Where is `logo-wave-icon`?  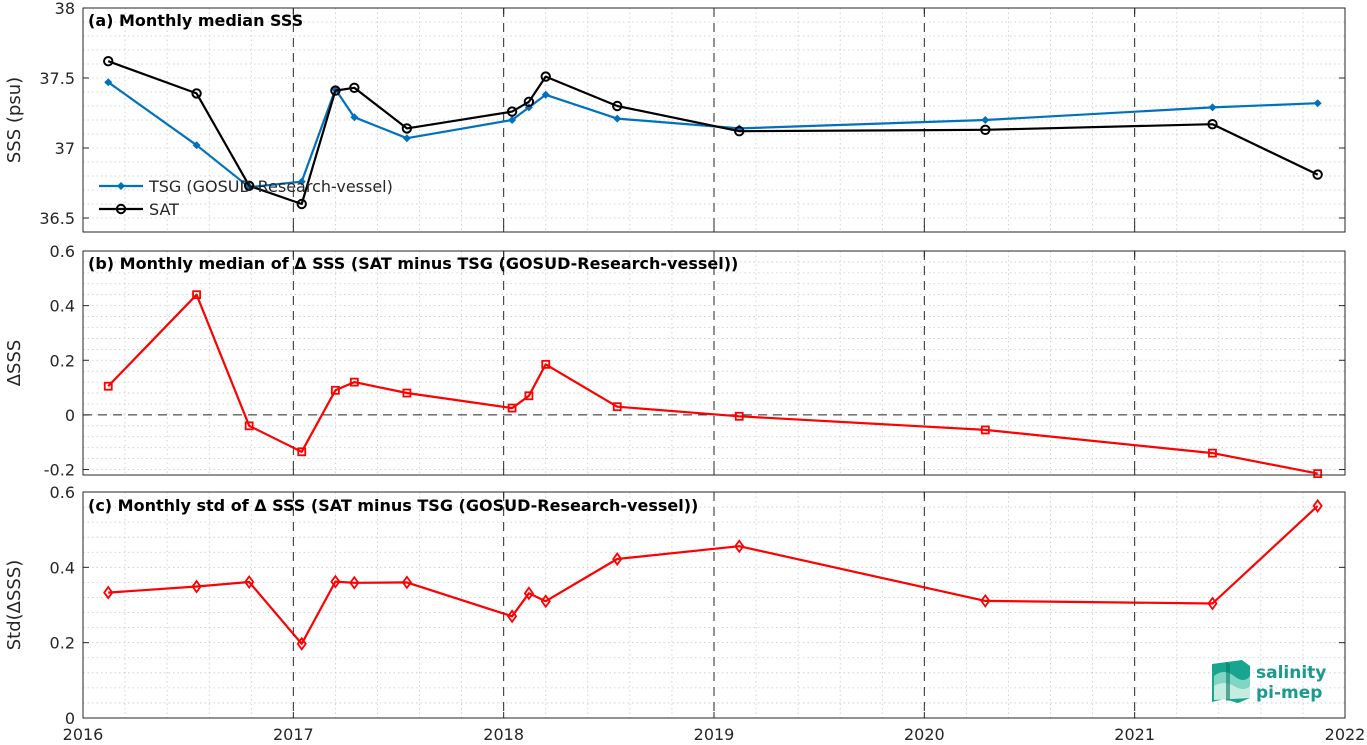 logo-wave-icon is located at coordinates (1231, 681).